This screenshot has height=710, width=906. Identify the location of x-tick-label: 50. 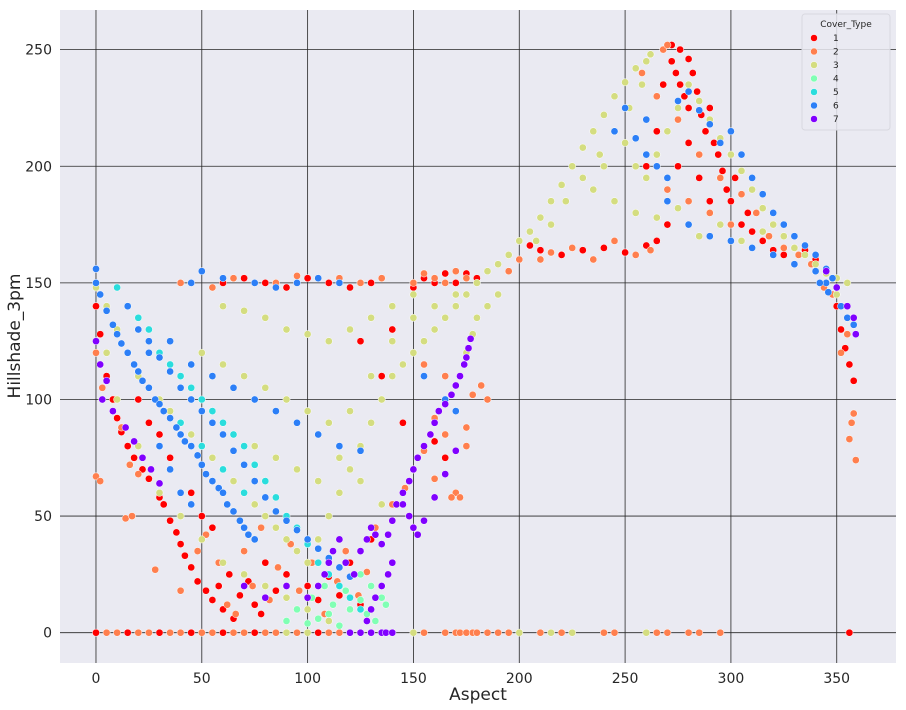
(202, 679).